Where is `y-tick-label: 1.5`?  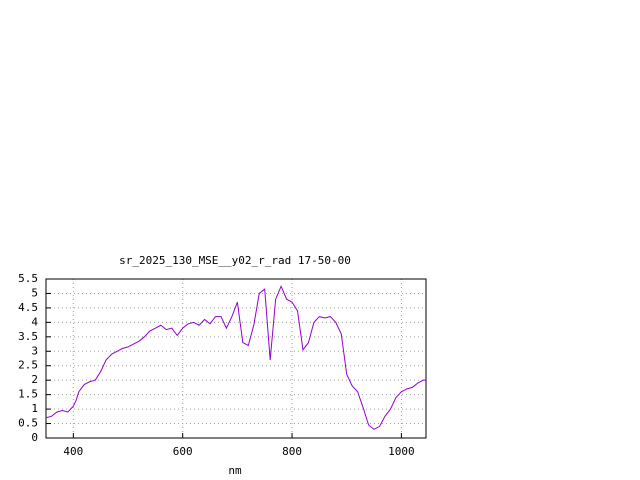
y-tick-label: 1.5 is located at coordinates (28, 394).